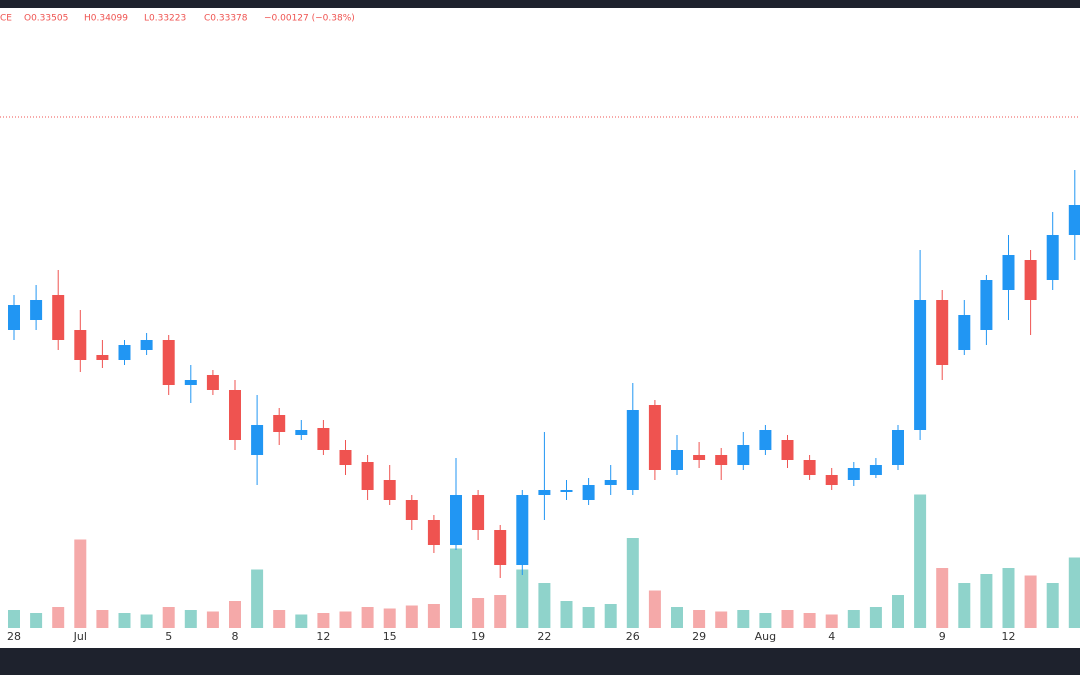 The width and height of the screenshot is (1080, 675). I want to click on x-tick-label: 4, so click(831, 636).